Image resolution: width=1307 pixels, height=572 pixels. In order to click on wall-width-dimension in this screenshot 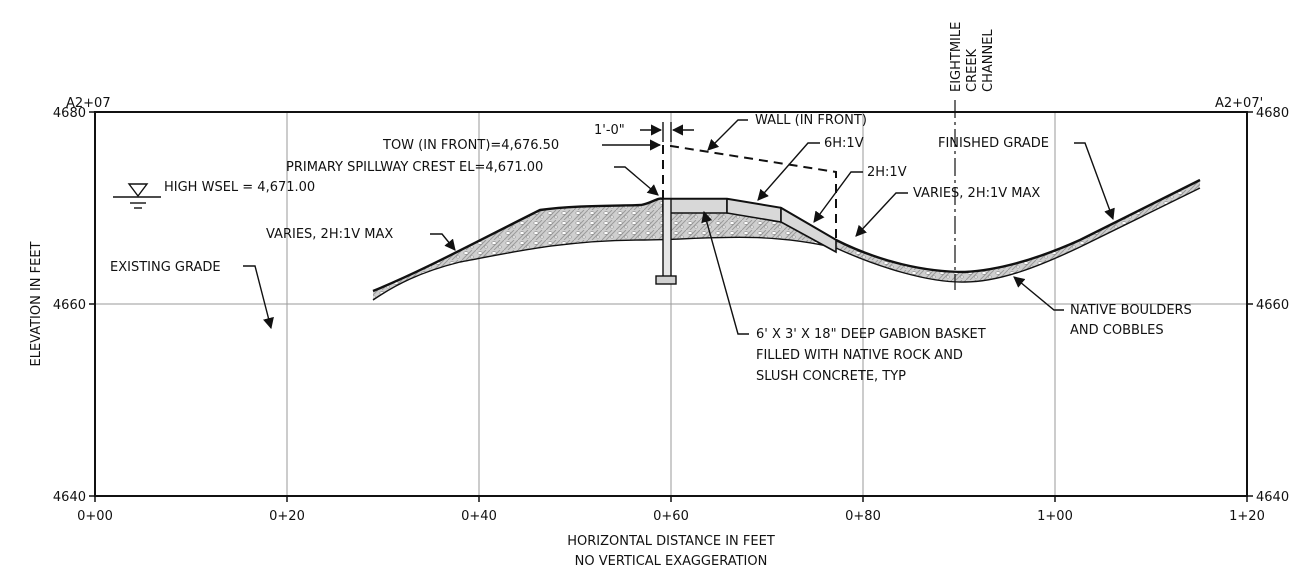, I will do `click(667, 132)`.